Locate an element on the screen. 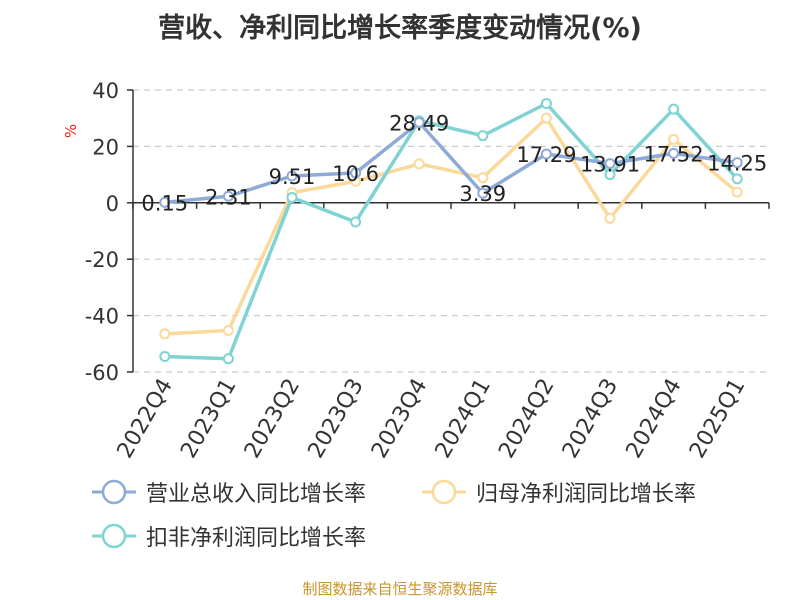  legend-label-revenue: 营业总收入同比增长率 is located at coordinates (256, 494).